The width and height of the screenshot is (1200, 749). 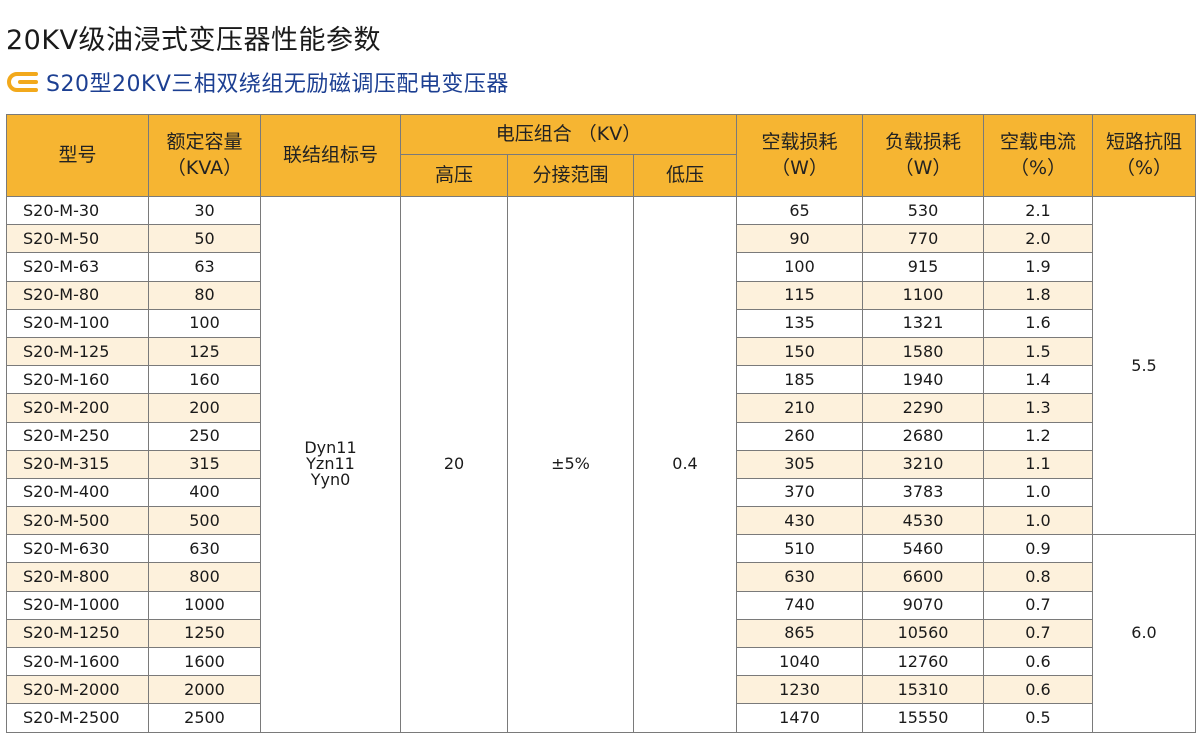 What do you see at coordinates (1038, 633) in the screenshot?
I see `cell-noload-current: 0.7` at bounding box center [1038, 633].